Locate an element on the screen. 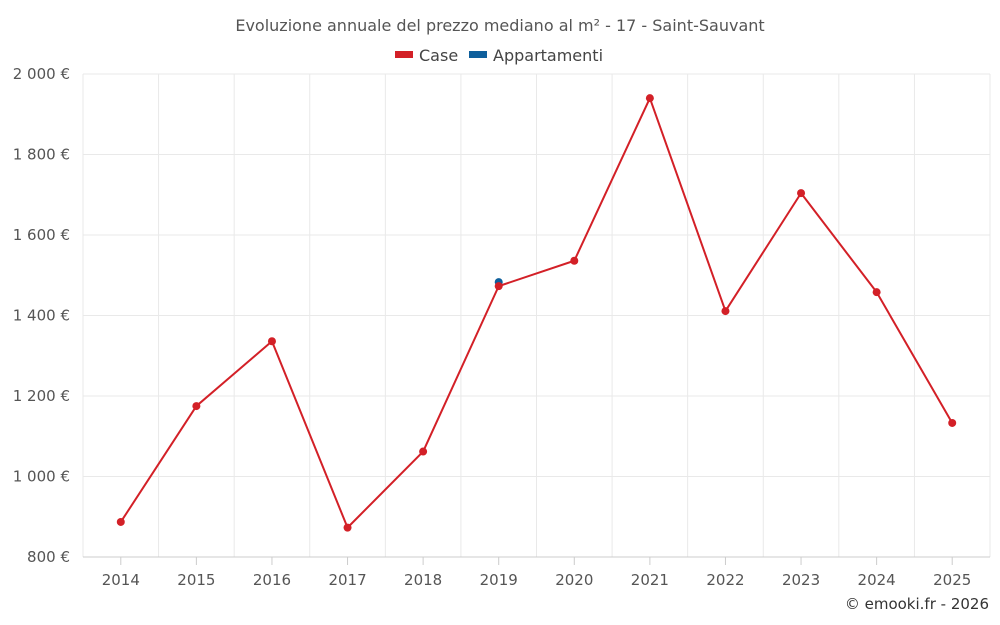  legend-item-appartamenti: Appartamenti is located at coordinates (536, 55).